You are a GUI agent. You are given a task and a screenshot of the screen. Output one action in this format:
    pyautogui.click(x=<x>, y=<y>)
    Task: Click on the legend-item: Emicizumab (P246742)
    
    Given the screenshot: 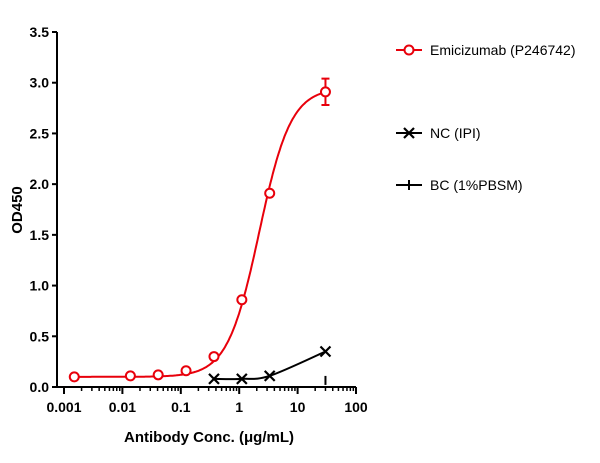 What is the action you would take?
    pyautogui.click(x=486, y=50)
    